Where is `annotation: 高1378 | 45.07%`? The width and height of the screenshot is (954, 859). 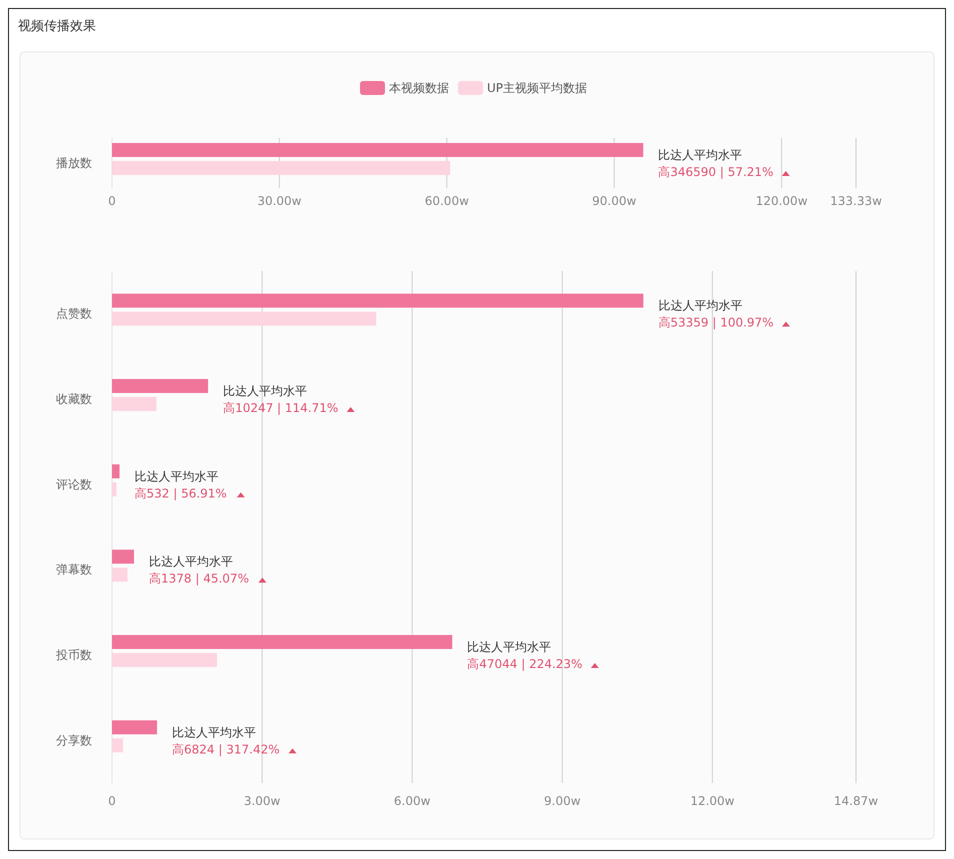 annotation: 高1378 | 45.07% is located at coordinates (199, 579).